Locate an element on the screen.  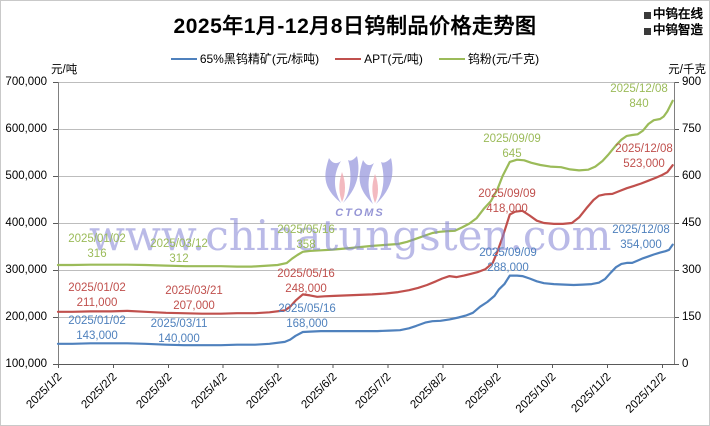
annotation-date: 2025/03/11 is located at coordinates (179, 324).